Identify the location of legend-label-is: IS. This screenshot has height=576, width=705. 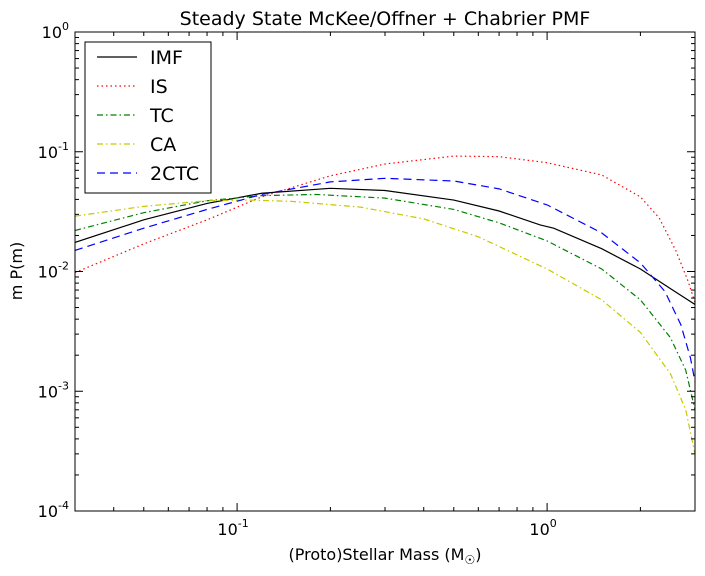
(159, 87).